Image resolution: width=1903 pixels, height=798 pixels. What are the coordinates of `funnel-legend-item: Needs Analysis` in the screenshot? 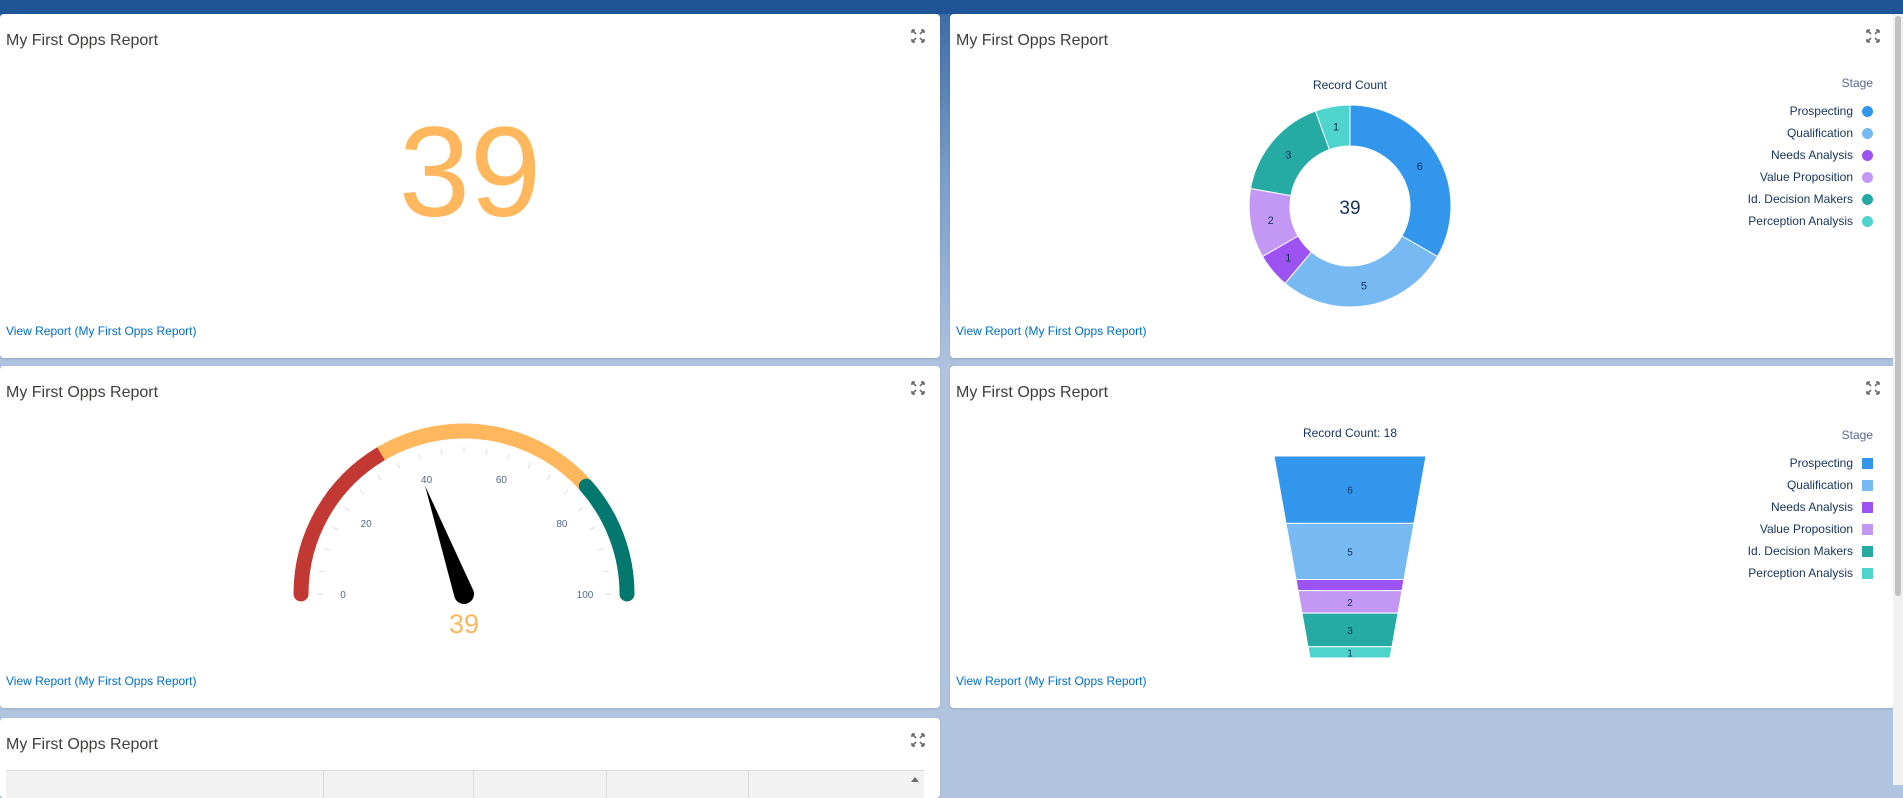 It's located at (1810, 507).